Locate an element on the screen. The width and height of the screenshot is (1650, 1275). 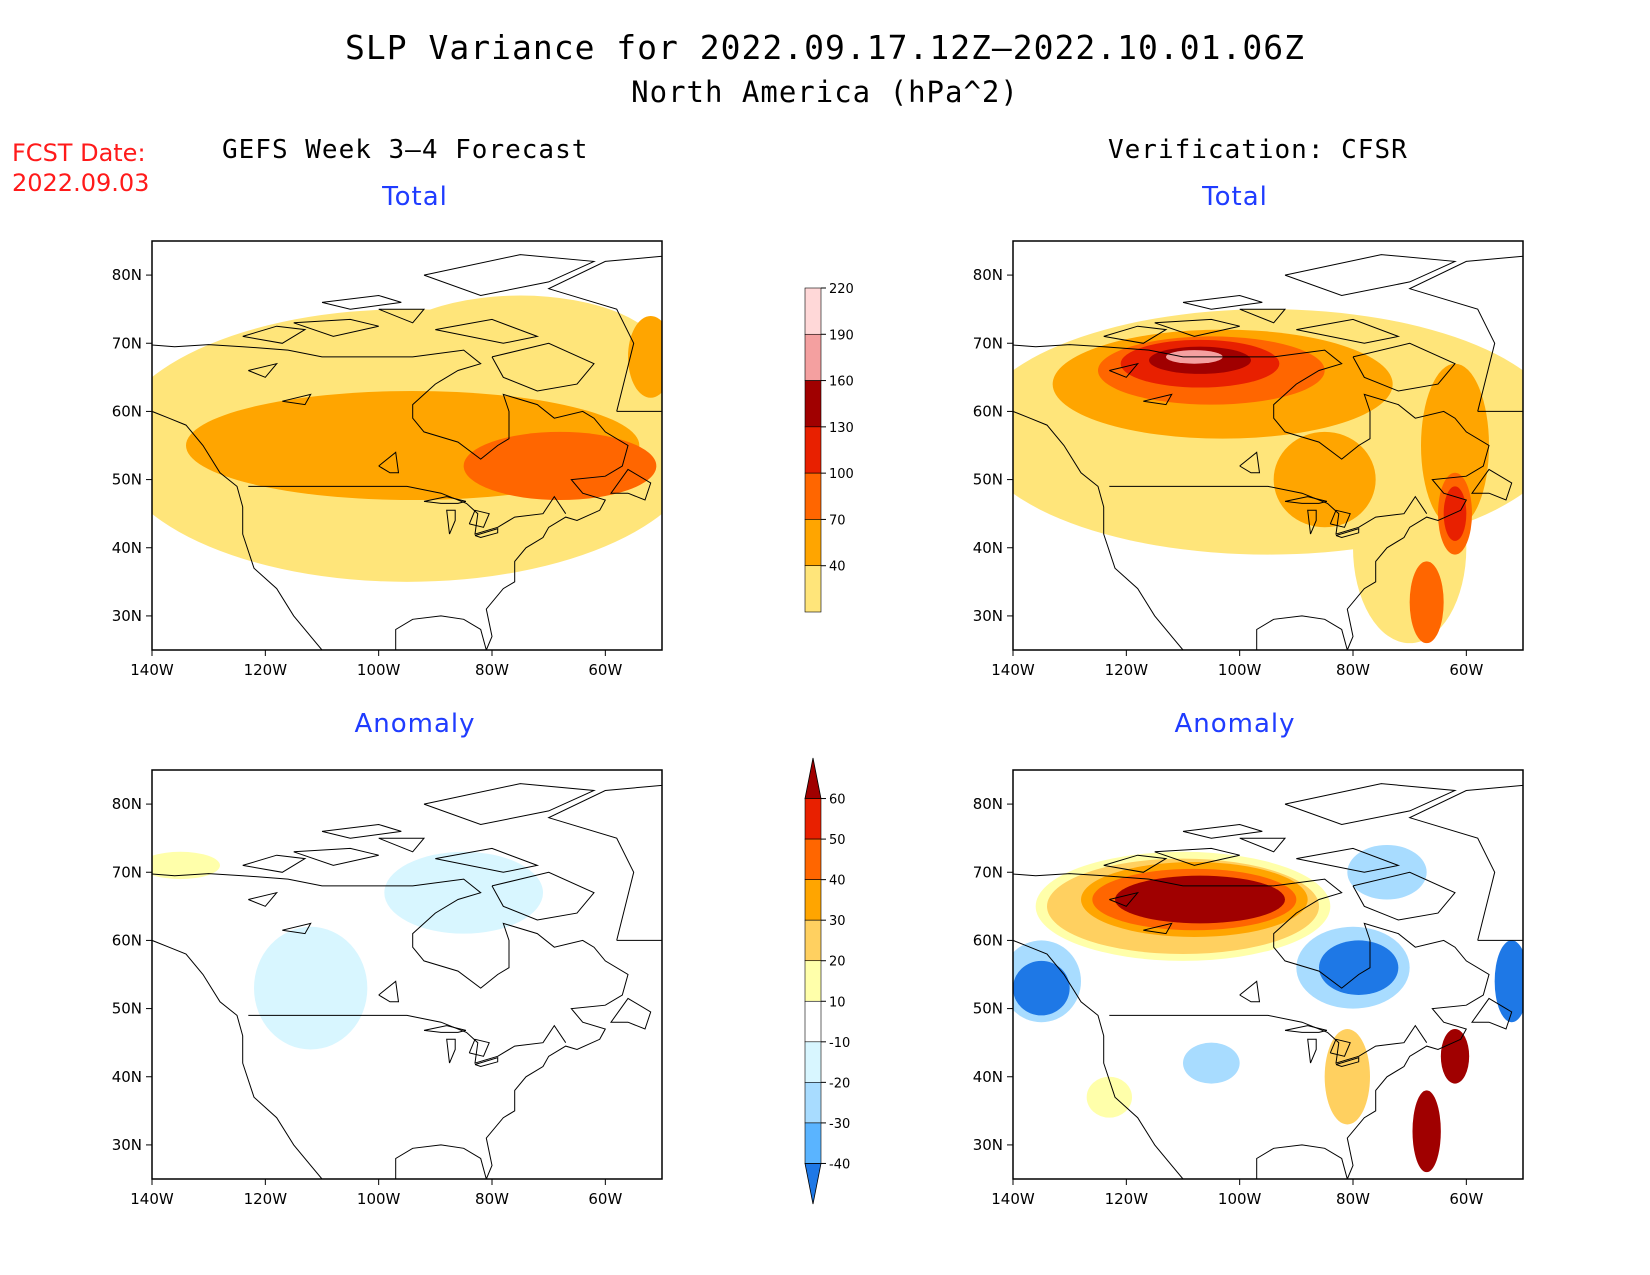
colorbar-label: -40 is located at coordinates (839, 1164).